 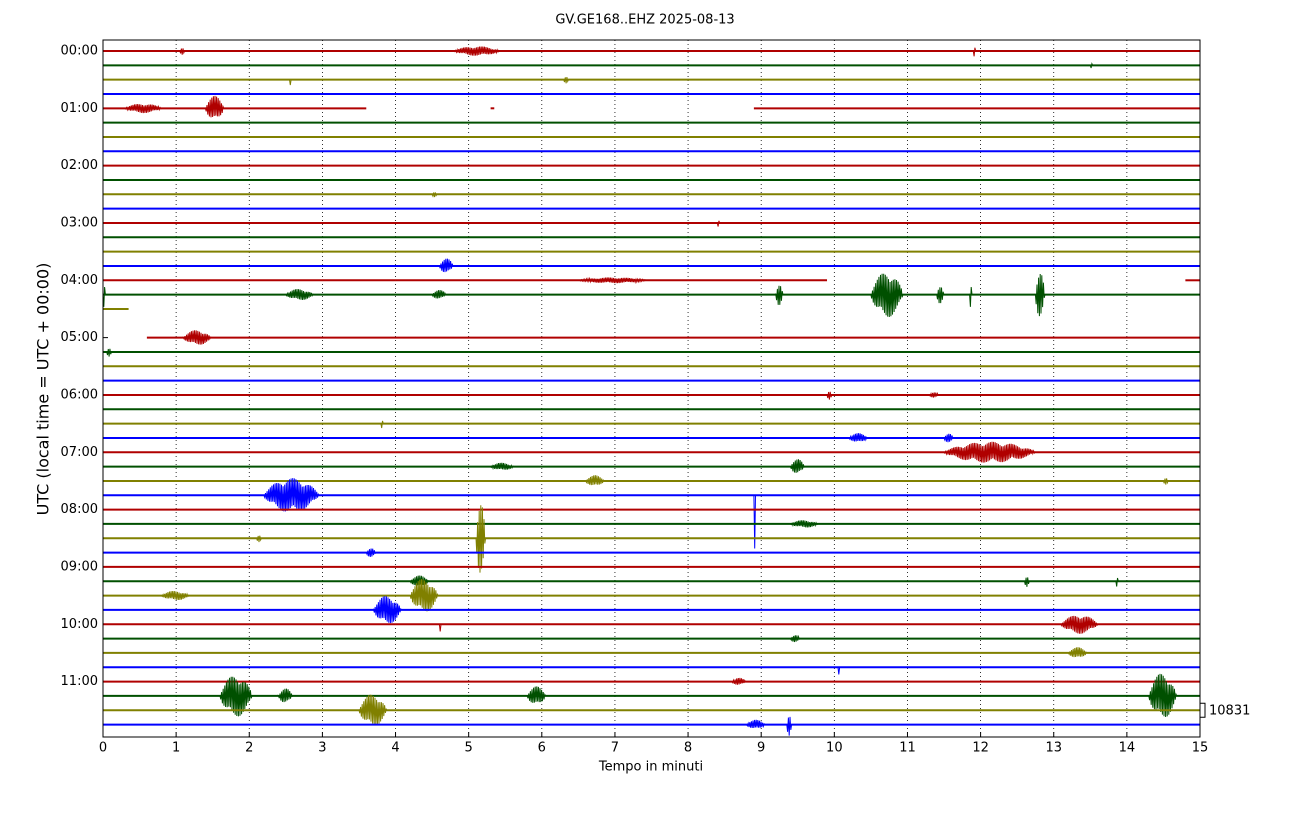 What do you see at coordinates (1203, 710) in the screenshot?
I see `scale-bracket` at bounding box center [1203, 710].